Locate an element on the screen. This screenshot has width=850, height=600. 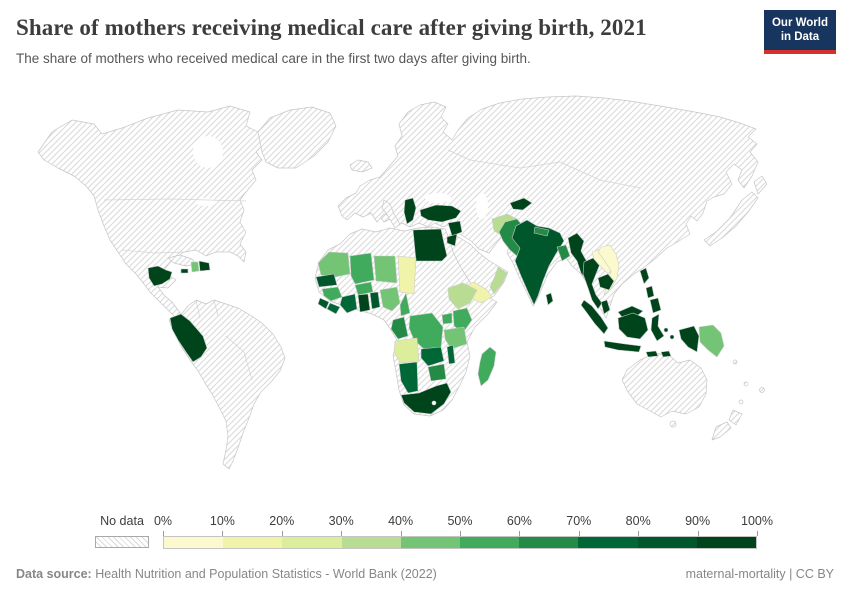
landmass-italy is located at coordinates (391, 214).